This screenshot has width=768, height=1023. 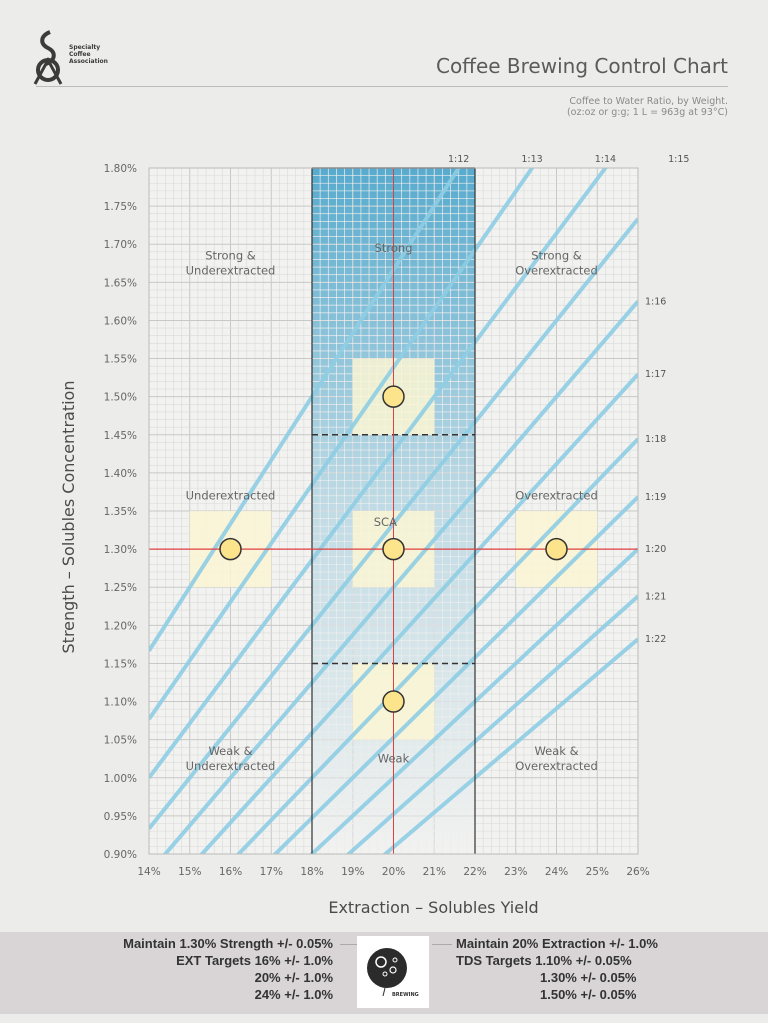 What do you see at coordinates (293, 994) in the screenshot?
I see `footer-left-line: 24% +/- 1.0%` at bounding box center [293, 994].